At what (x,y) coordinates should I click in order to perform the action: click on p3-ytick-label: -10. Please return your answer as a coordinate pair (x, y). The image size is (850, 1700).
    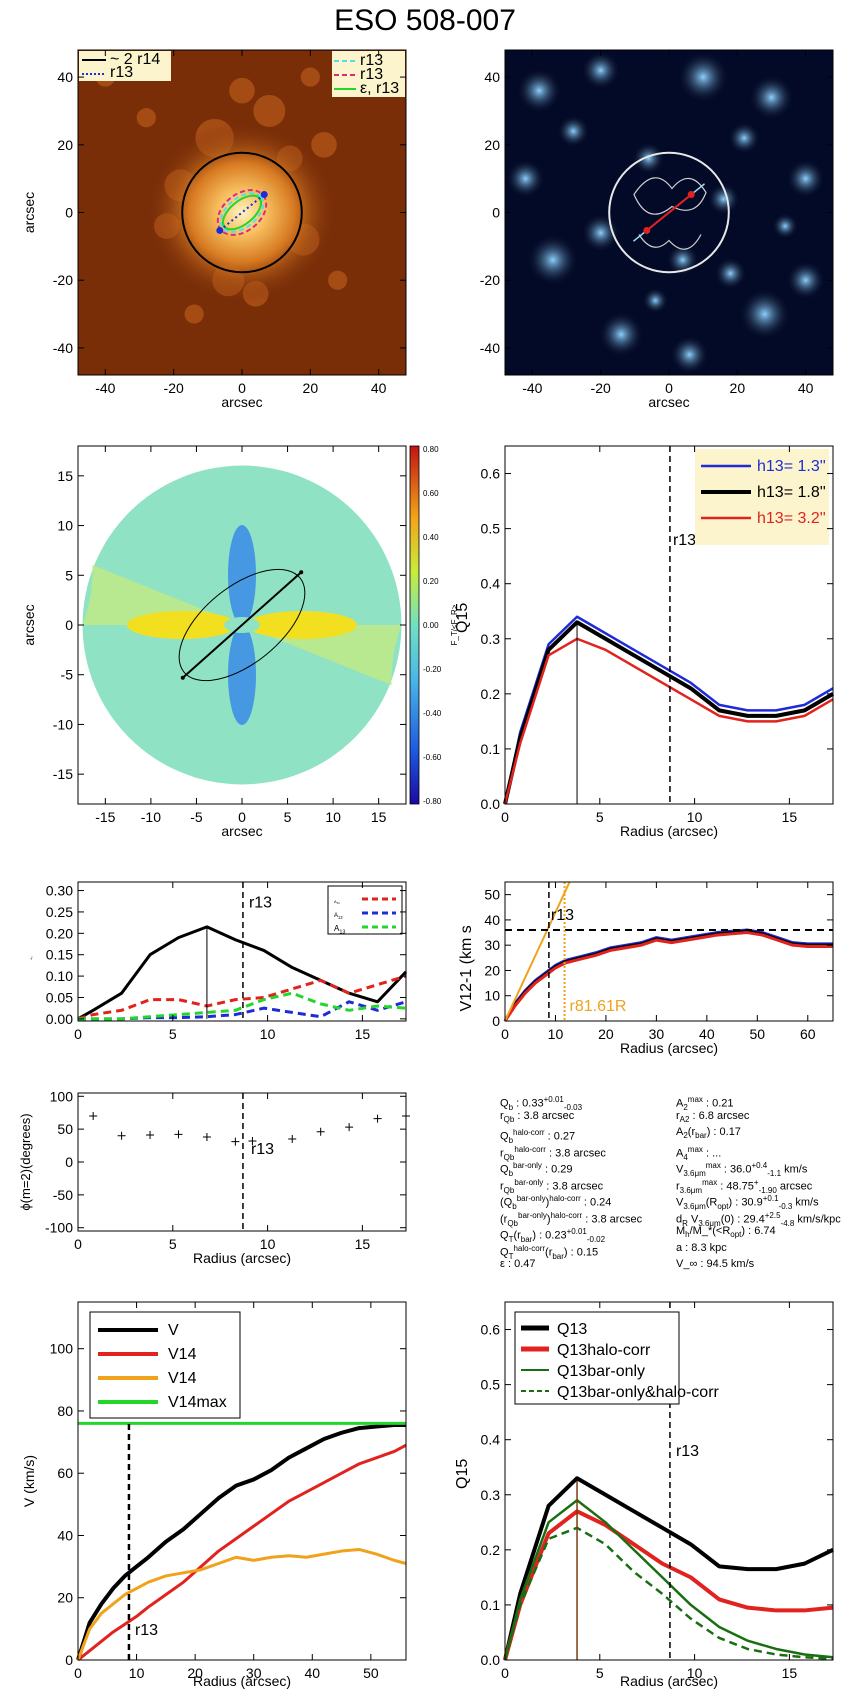
    Looking at the image, I should click on (63, 724).